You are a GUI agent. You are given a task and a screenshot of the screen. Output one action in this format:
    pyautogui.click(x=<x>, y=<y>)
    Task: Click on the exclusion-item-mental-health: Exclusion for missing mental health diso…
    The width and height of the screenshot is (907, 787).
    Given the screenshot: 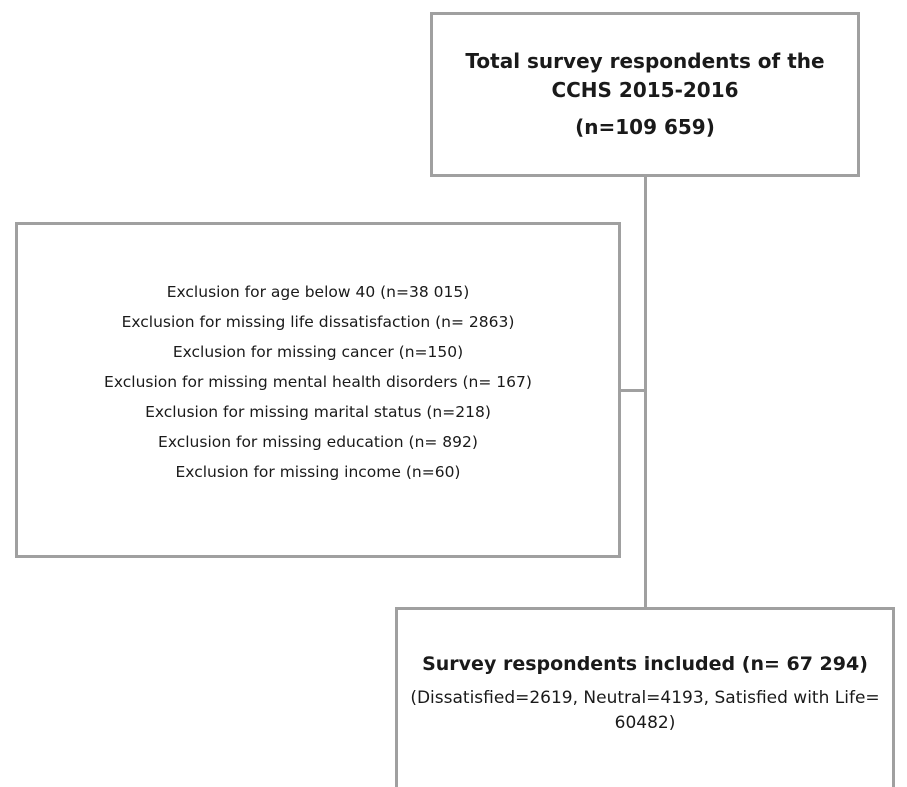 What is the action you would take?
    pyautogui.click(x=318, y=382)
    